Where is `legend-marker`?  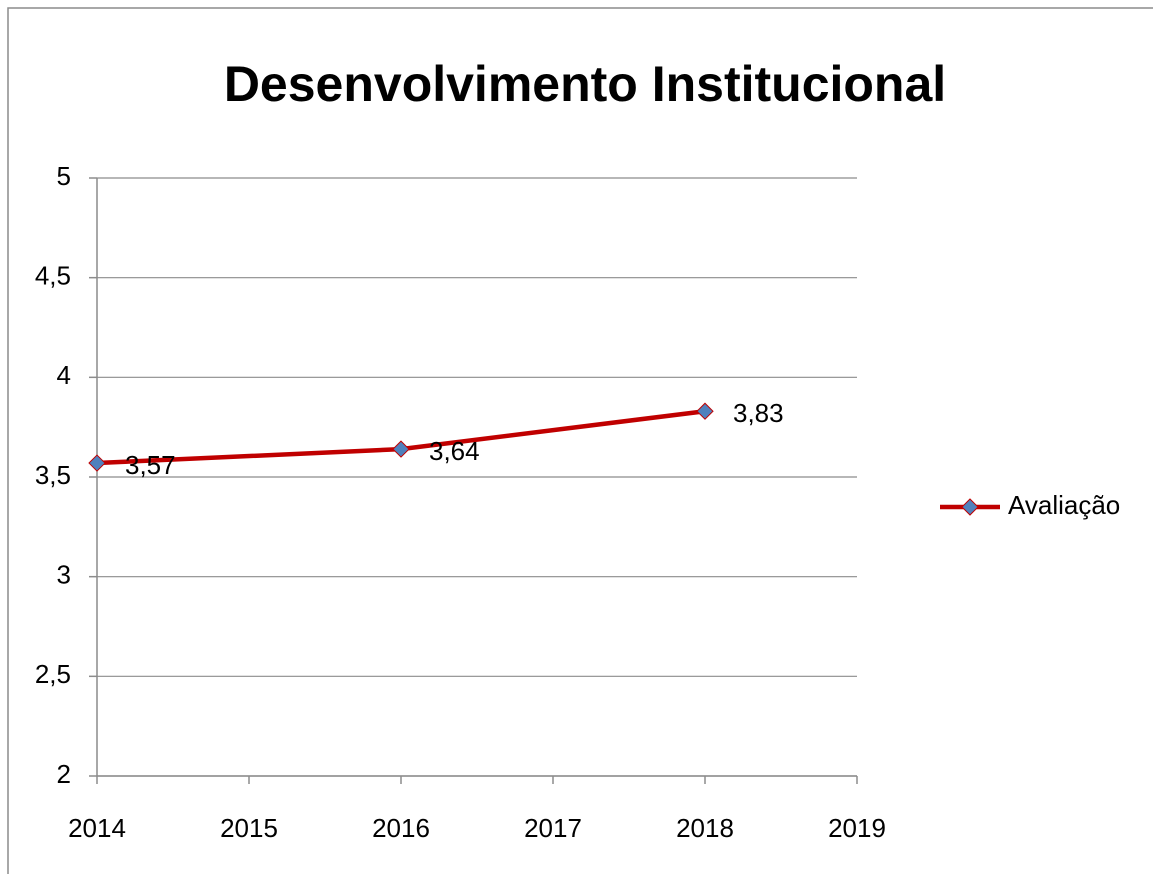 legend-marker is located at coordinates (970, 507).